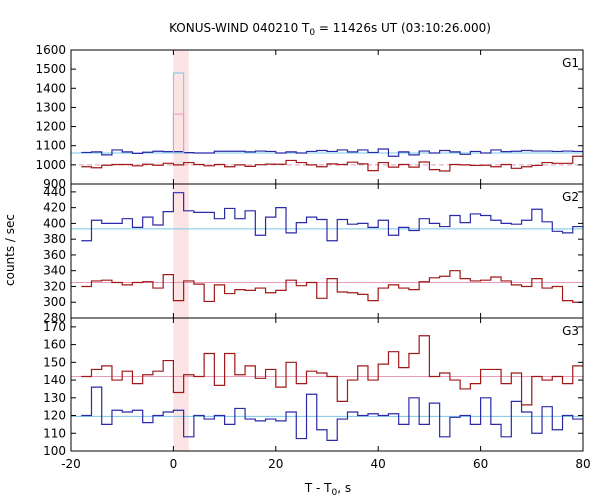 This screenshot has width=600, height=500. Describe the element at coordinates (54, 286) in the screenshot. I see `y-tick-label: 320` at that location.